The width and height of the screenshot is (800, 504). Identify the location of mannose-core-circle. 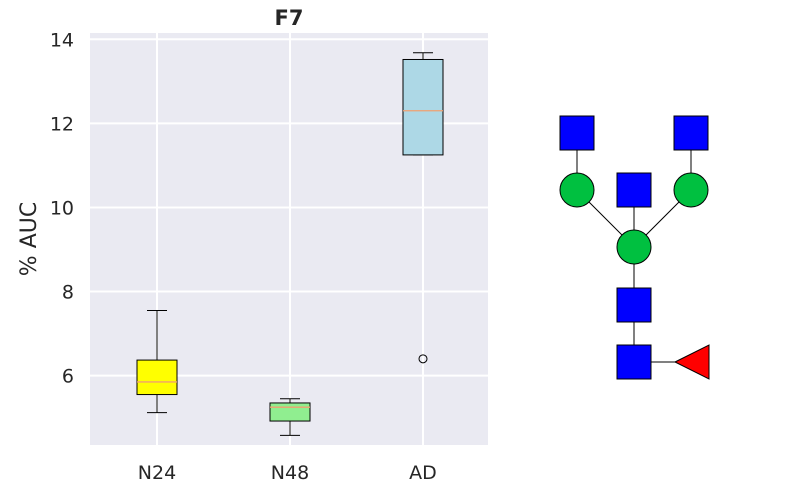
(634, 247).